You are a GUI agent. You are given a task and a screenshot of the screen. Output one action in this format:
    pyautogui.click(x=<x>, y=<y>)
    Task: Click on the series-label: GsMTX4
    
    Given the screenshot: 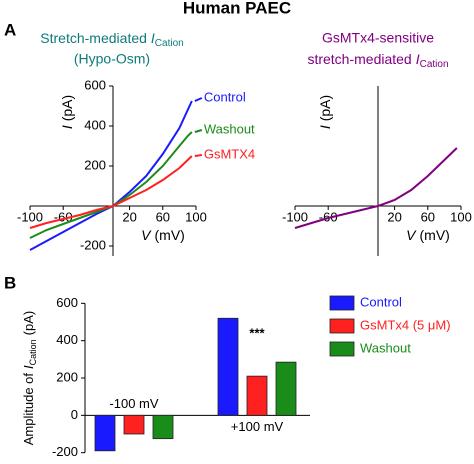 What is the action you would take?
    pyautogui.click(x=229, y=153)
    